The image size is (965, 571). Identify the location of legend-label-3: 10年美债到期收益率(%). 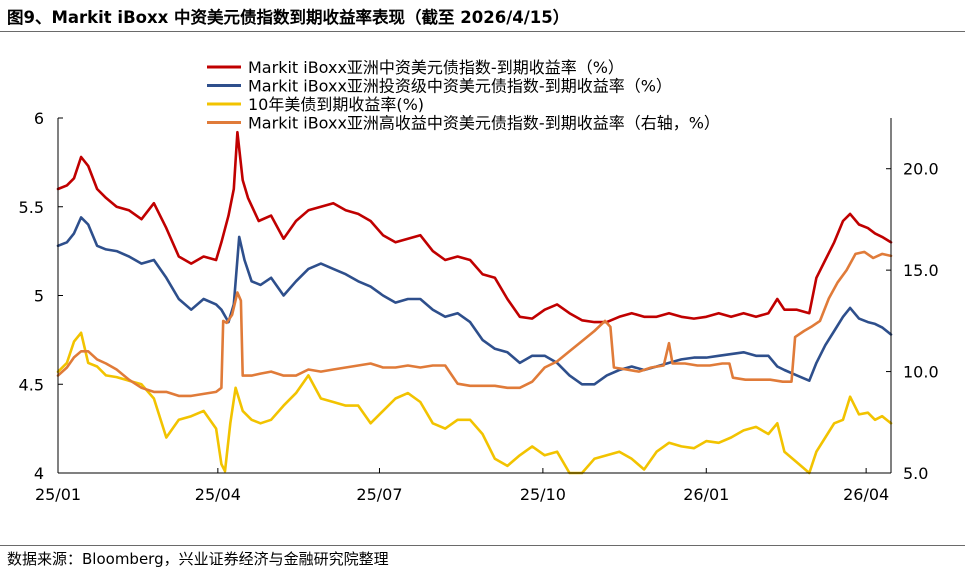
(336, 104).